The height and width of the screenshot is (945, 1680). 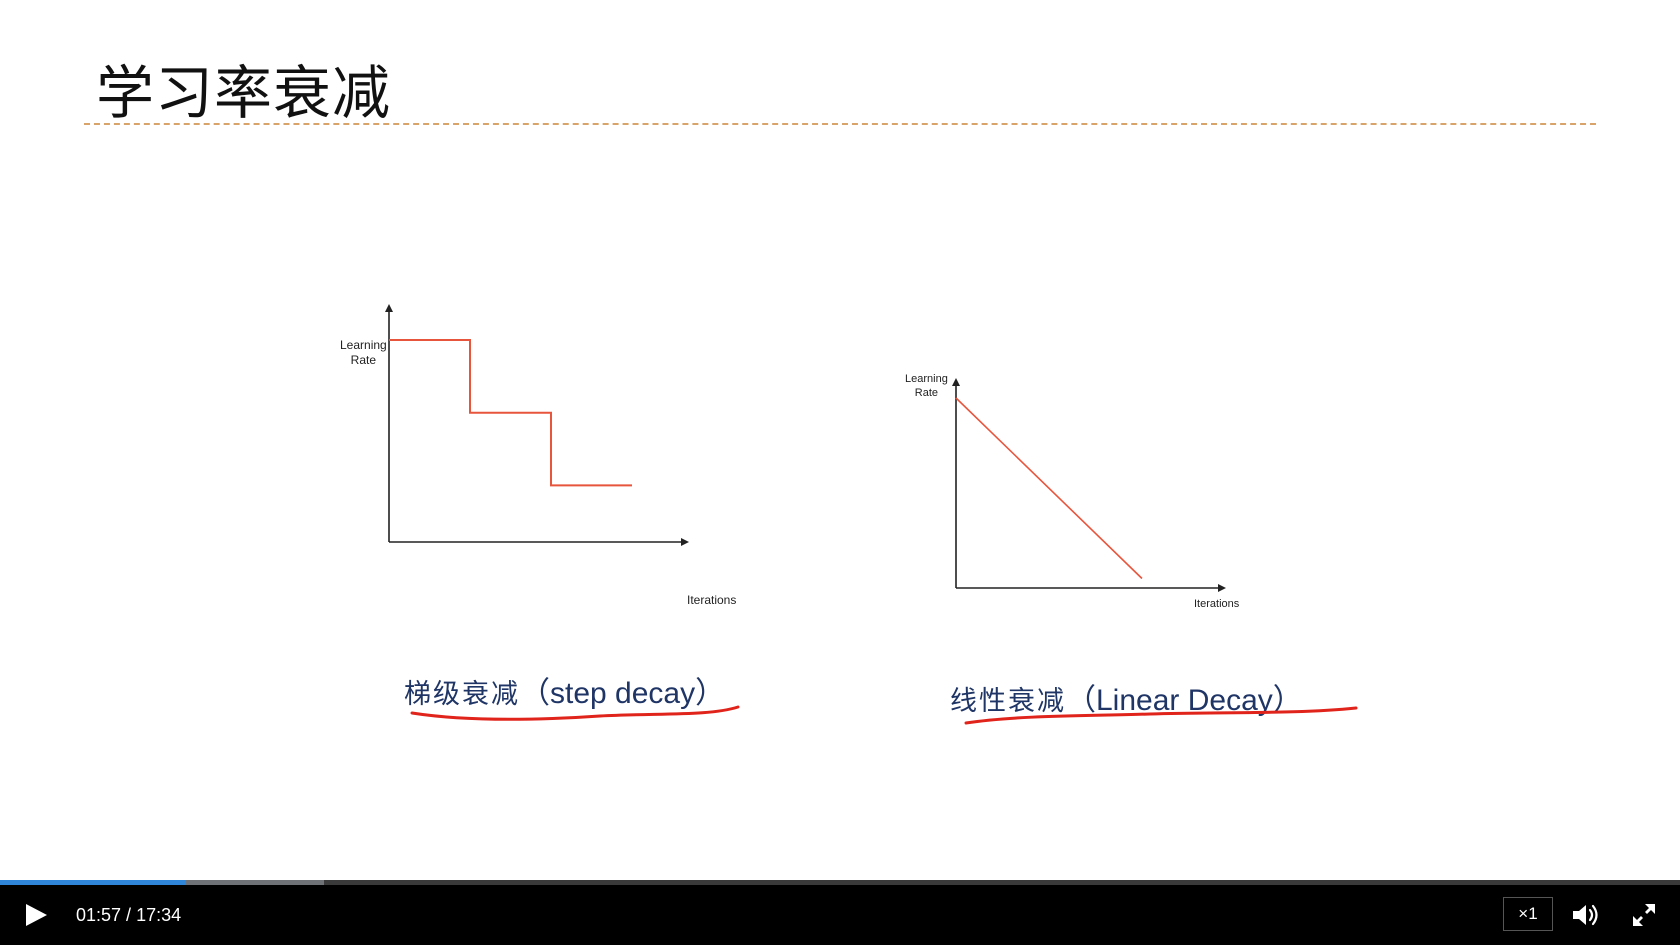 What do you see at coordinates (93, 882) in the screenshot?
I see `progress-played` at bounding box center [93, 882].